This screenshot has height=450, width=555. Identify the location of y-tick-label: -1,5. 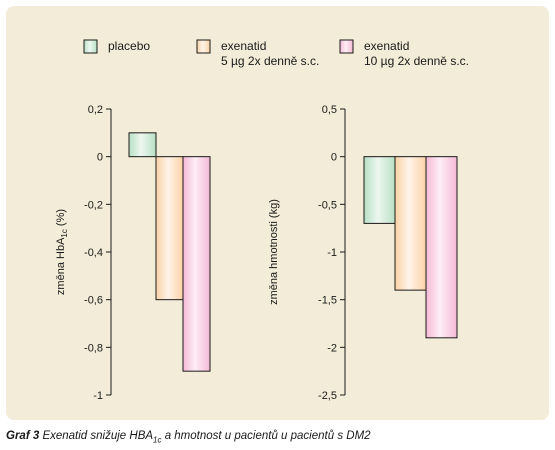
(327, 301).